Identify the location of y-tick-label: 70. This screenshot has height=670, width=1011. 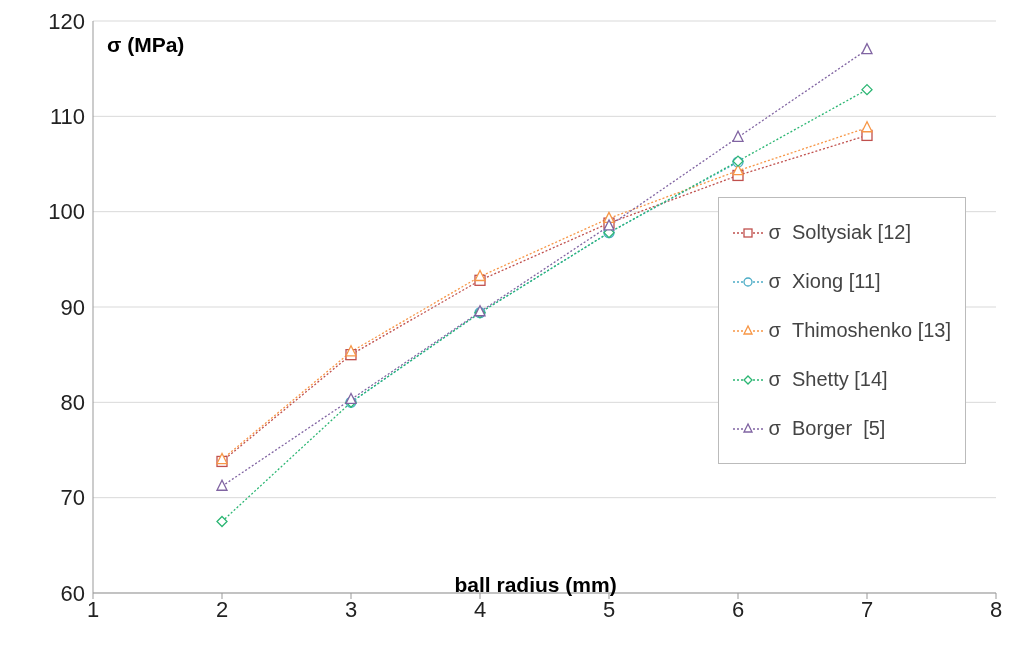
(72, 498).